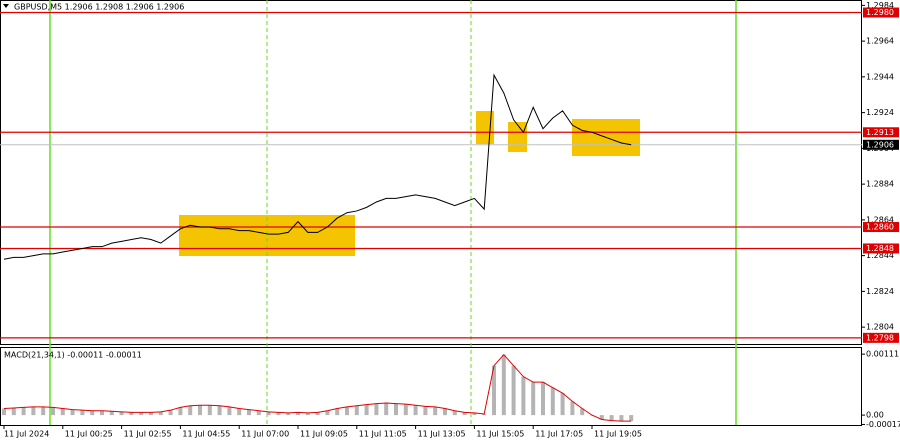 The image size is (900, 441). I want to click on current-price-label: 1.2906, so click(880, 144).